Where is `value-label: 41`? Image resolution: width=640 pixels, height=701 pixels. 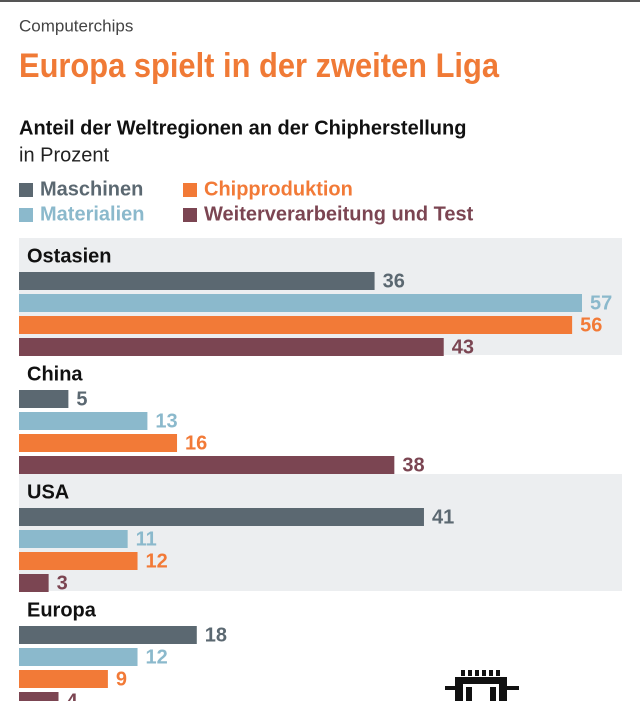 value-label: 41 is located at coordinates (443, 517).